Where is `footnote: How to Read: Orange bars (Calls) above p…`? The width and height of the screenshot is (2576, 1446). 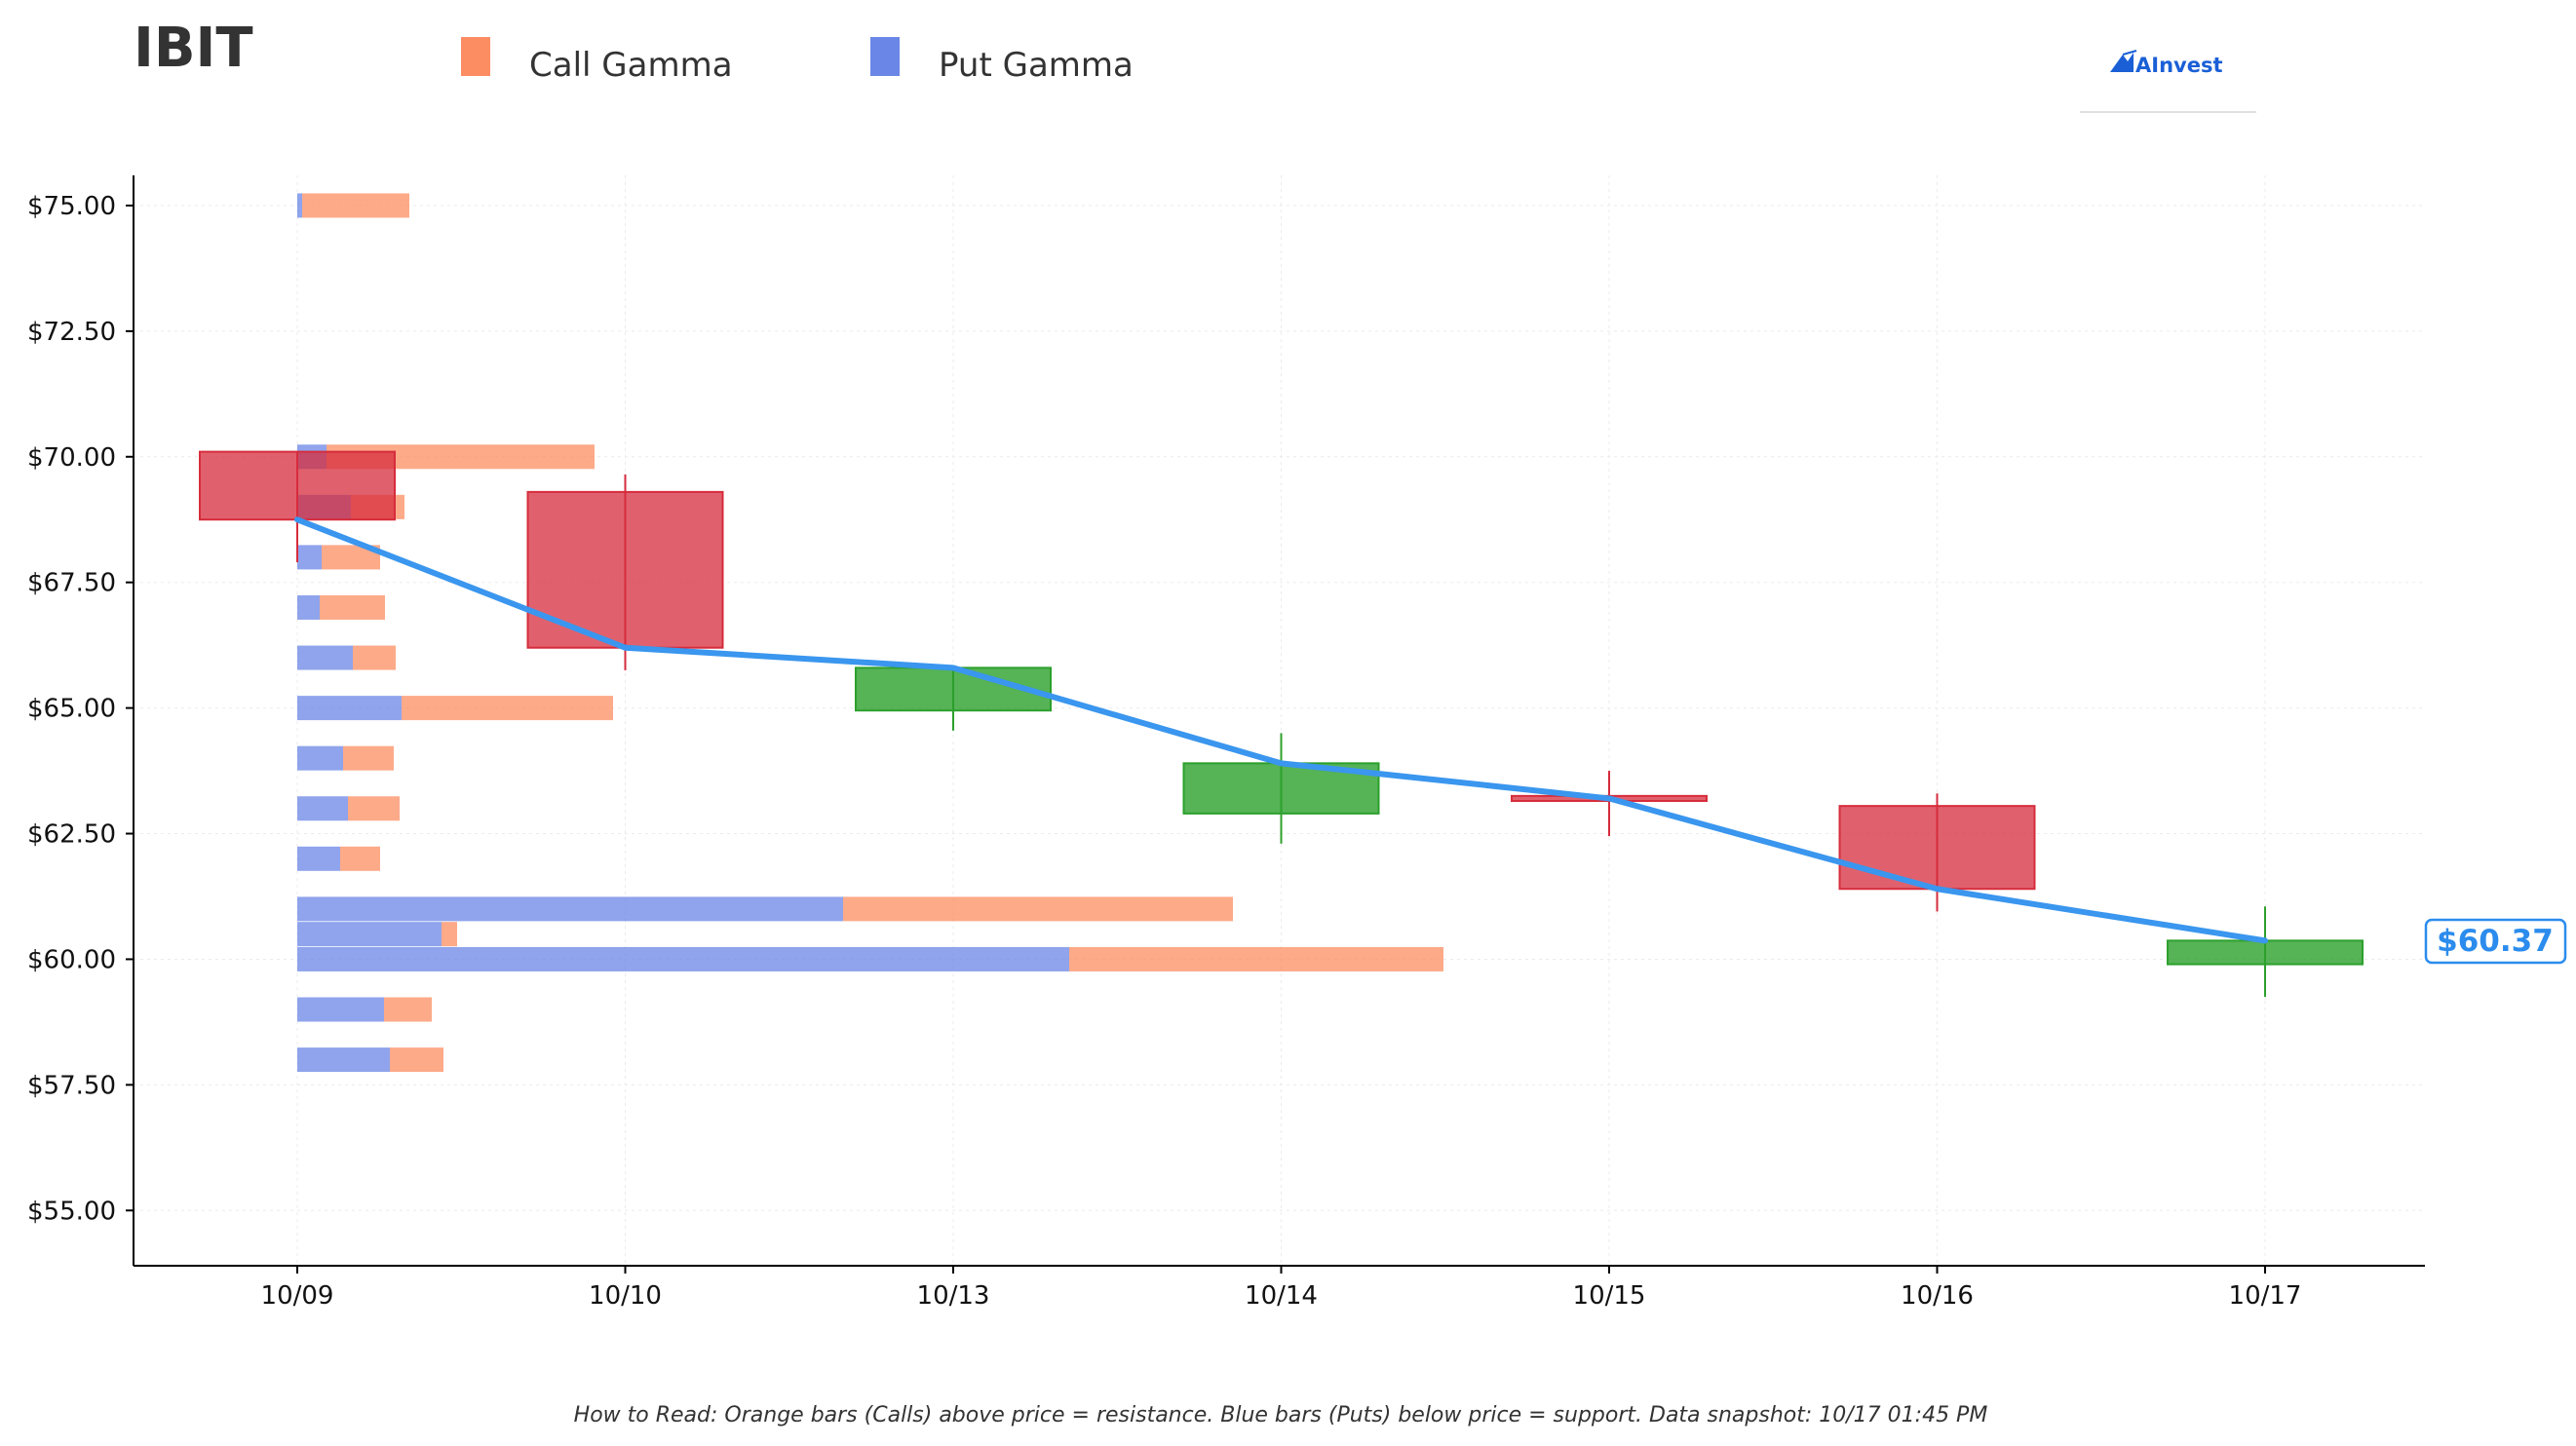
footnote: How to Read: Orange bars (Calls) above p… is located at coordinates (1281, 1415).